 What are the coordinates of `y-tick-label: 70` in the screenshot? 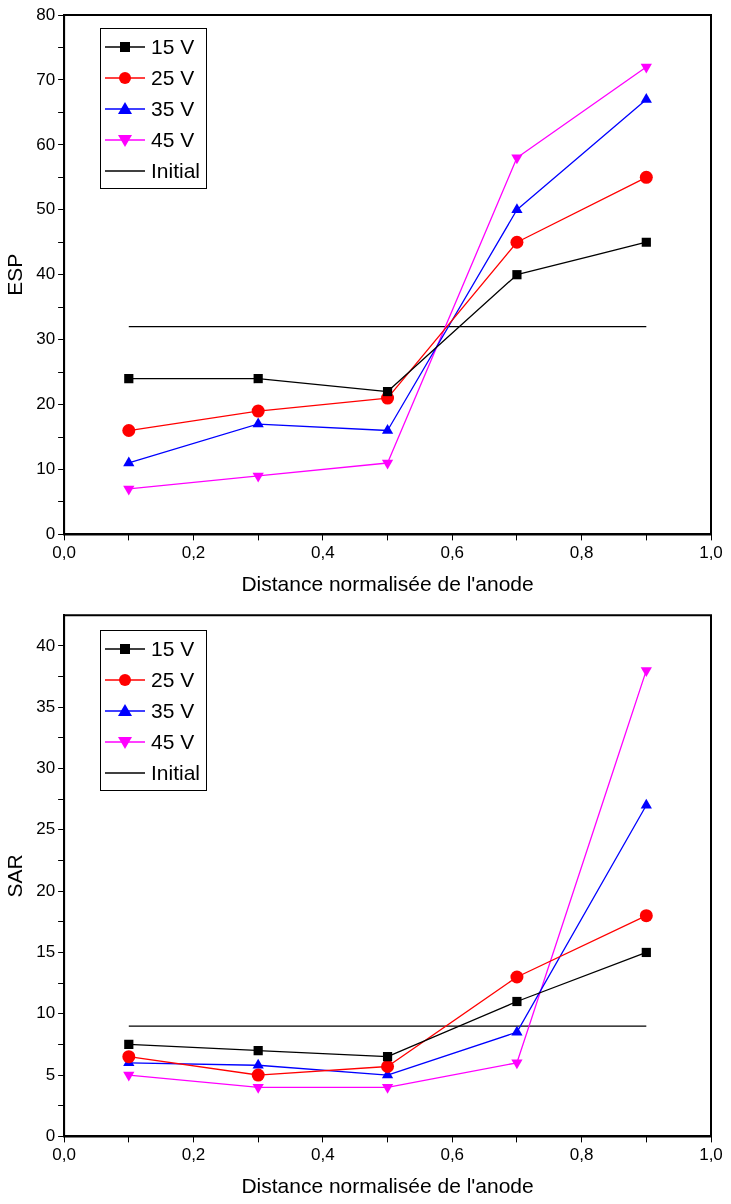 It's located at (46, 79).